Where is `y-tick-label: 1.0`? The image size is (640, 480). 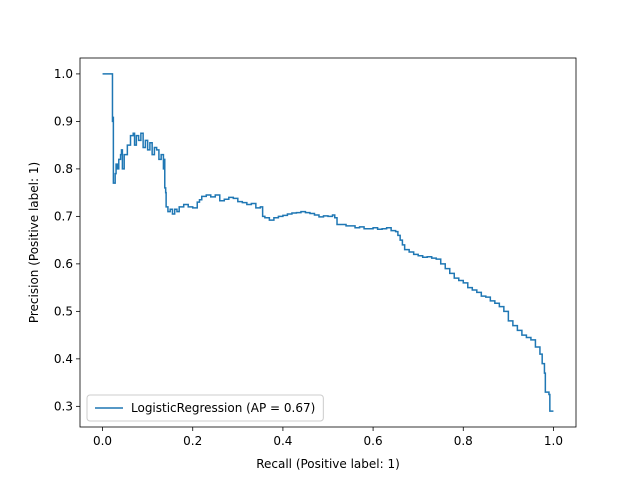
y-tick-label: 1.0 is located at coordinates (63, 74).